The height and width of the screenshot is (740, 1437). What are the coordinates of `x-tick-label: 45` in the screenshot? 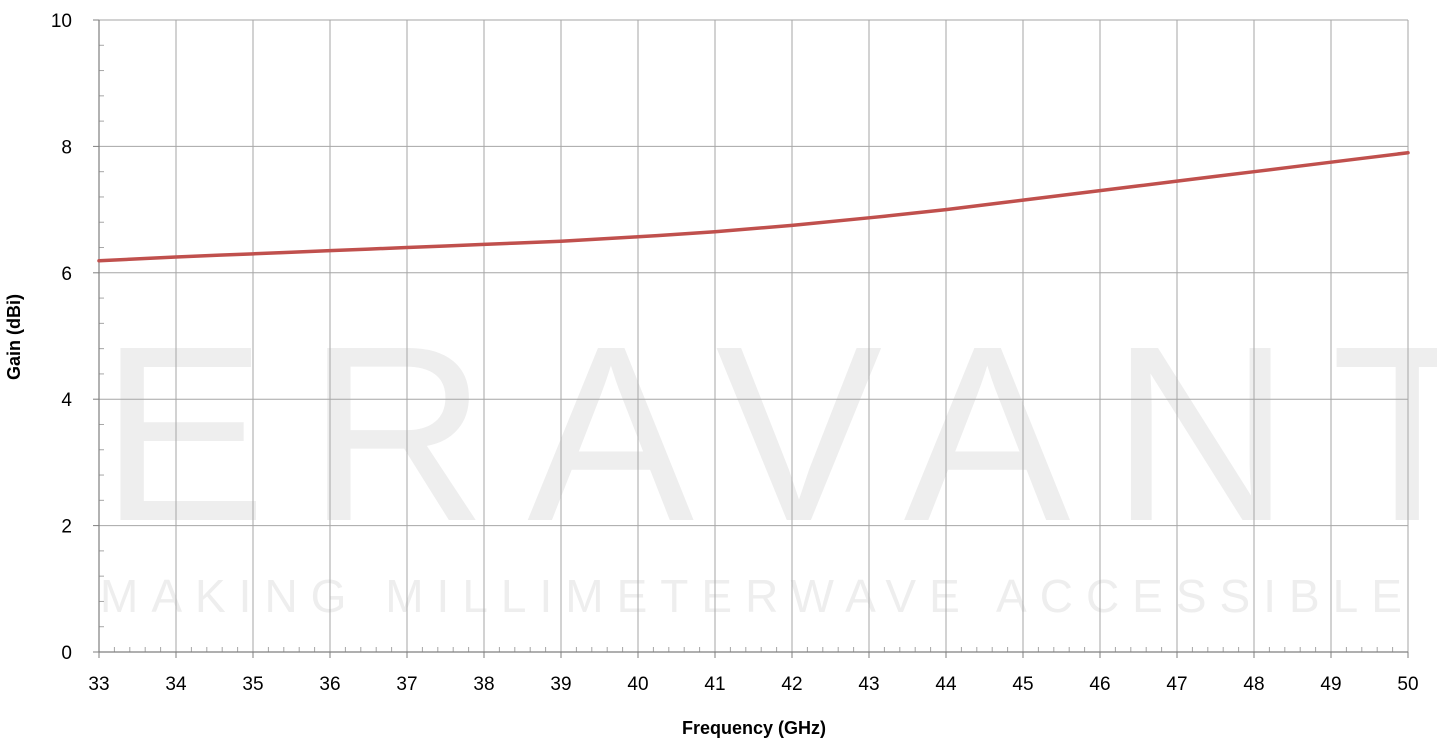 It's located at (1022, 684).